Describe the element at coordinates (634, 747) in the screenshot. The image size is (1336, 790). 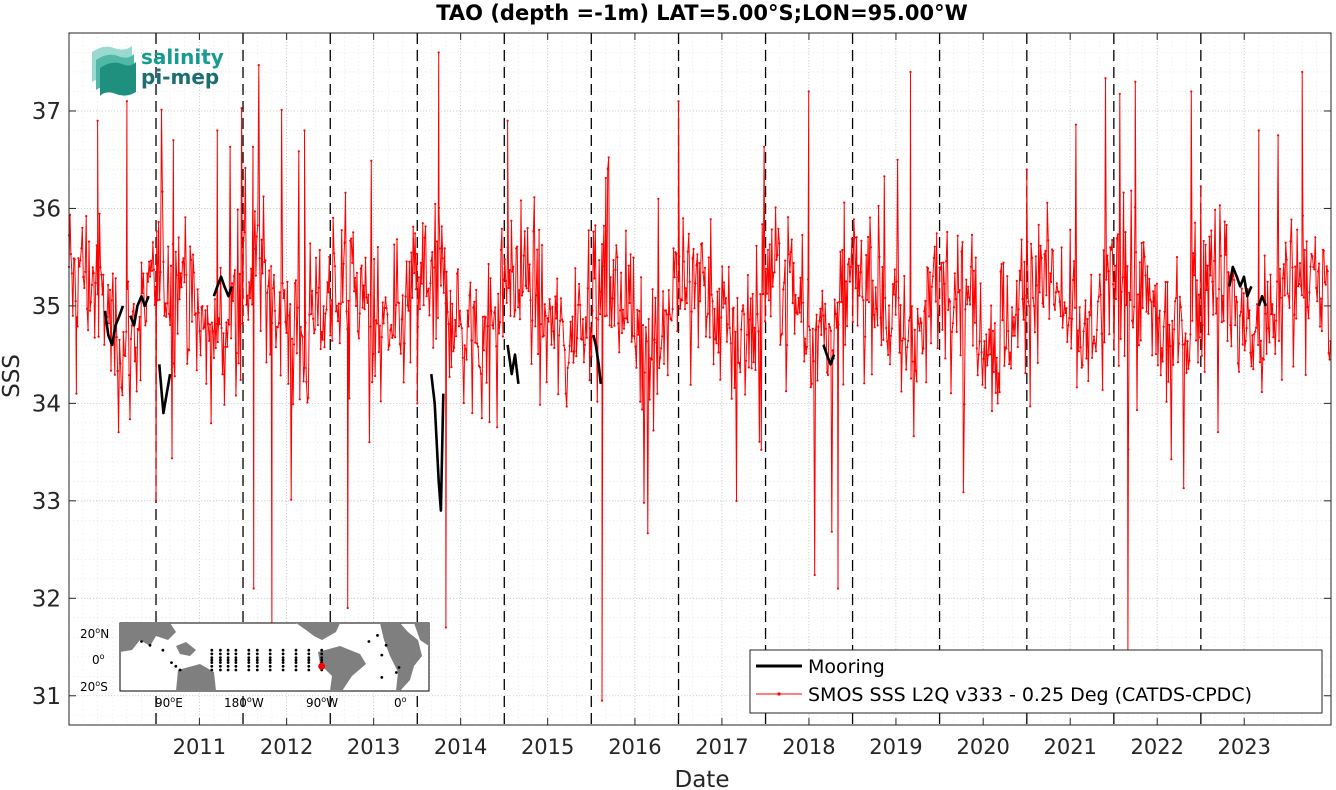
I see `x-tick-label: 2016` at that location.